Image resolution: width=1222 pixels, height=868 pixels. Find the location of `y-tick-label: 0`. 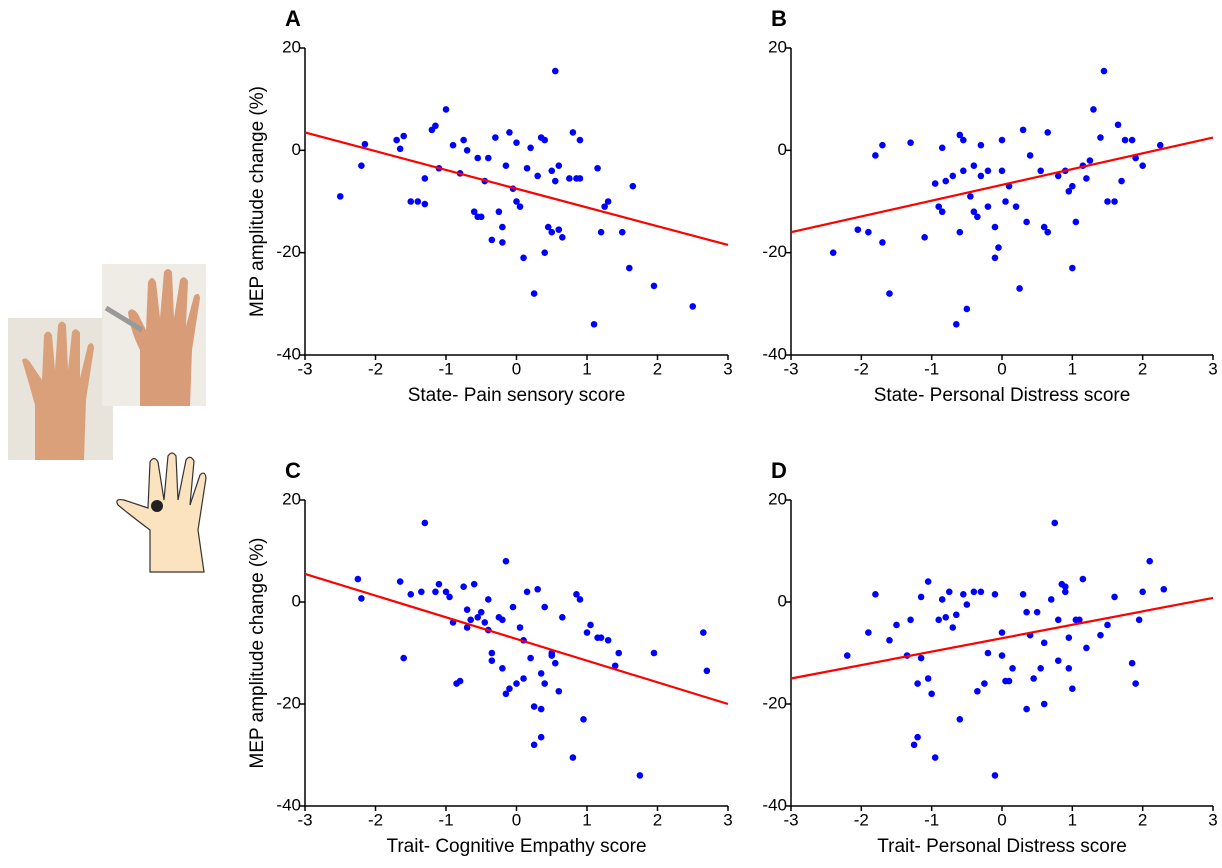

y-tick-label: 0 is located at coordinates (782, 149).